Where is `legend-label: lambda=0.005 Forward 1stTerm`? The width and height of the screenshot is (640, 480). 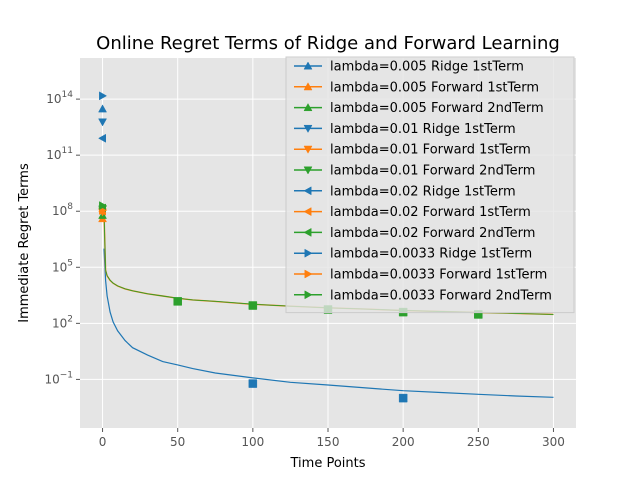
legend-label: lambda=0.005 Forward 1stTerm is located at coordinates (434, 87).